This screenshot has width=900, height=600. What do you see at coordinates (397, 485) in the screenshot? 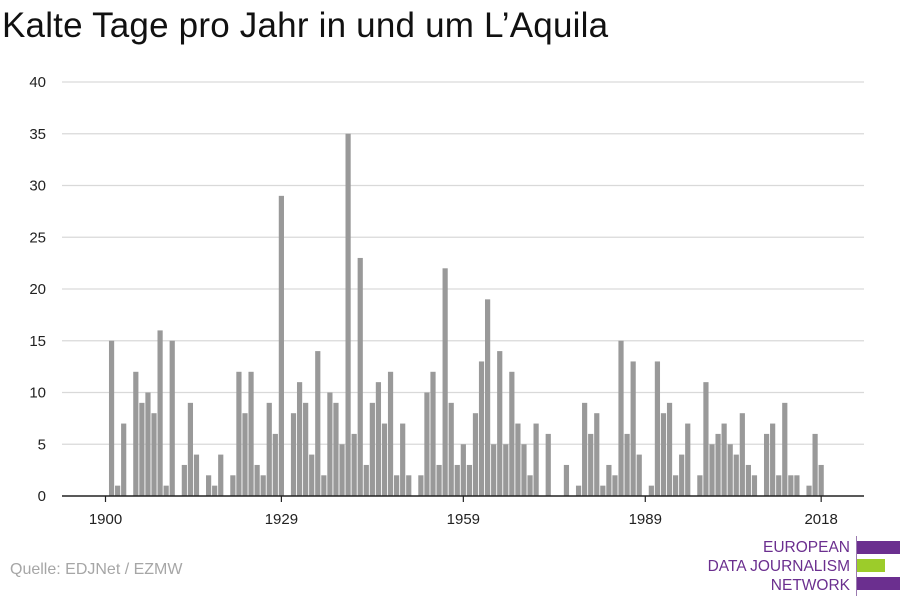
I see `bar-1948` at bounding box center [397, 485].